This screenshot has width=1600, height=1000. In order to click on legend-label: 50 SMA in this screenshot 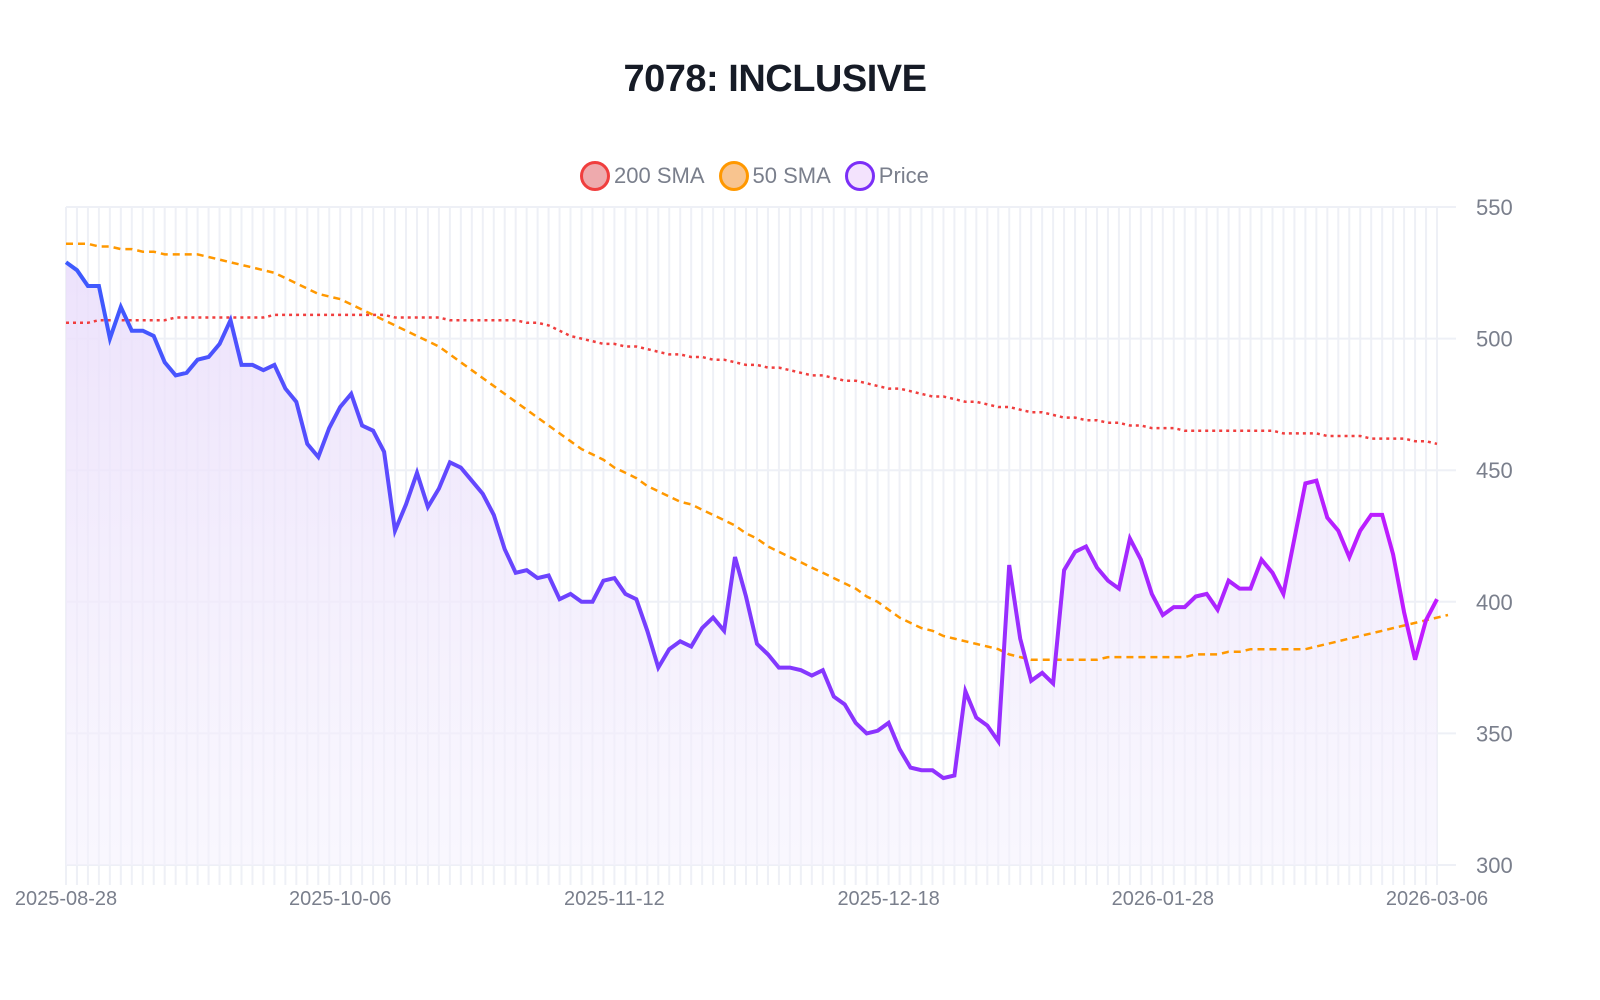, I will do `click(791, 175)`.